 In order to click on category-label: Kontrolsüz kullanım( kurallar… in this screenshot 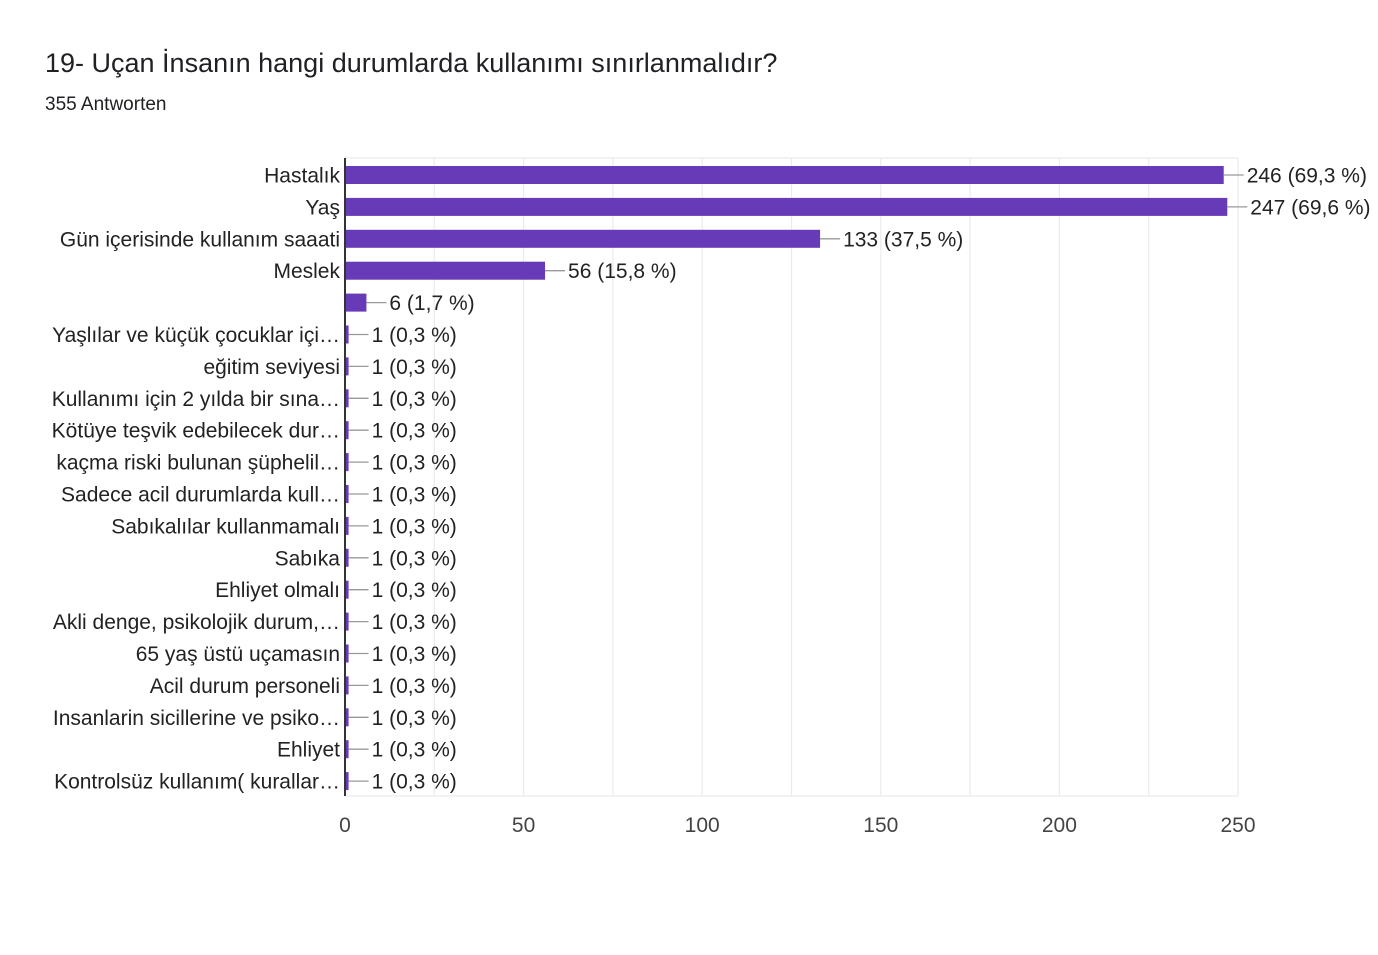, I will do `click(197, 782)`.